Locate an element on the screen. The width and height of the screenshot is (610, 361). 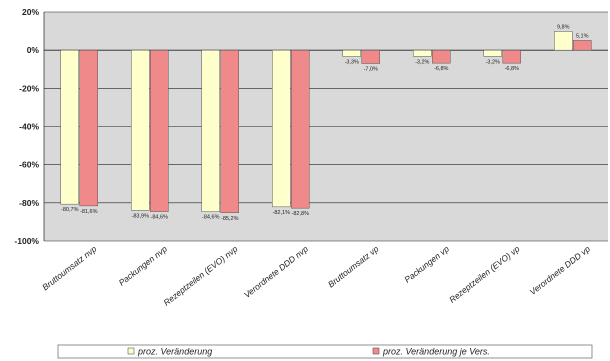
y-tick-label: -40% is located at coordinates (29, 127).